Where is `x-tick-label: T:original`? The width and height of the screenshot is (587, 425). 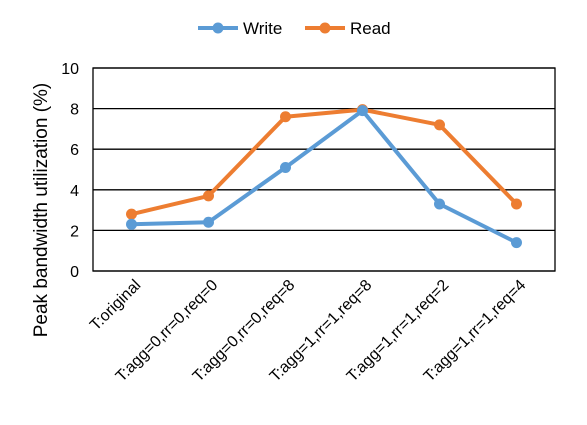
x-tick-label: T:original is located at coordinates (115, 305).